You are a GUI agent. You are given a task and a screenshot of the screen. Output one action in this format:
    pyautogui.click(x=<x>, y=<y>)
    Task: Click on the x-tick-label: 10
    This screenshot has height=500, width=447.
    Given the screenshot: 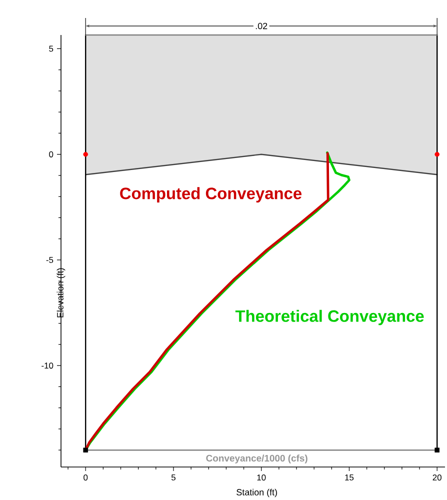 What is the action you would take?
    pyautogui.click(x=261, y=477)
    